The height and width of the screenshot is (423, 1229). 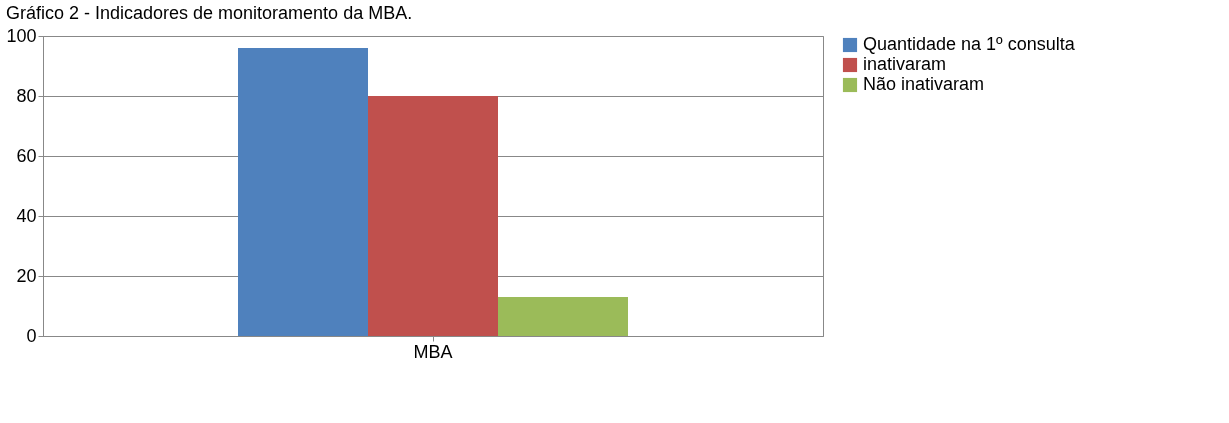 I want to click on y-tick-label: 100, so click(x=21, y=35).